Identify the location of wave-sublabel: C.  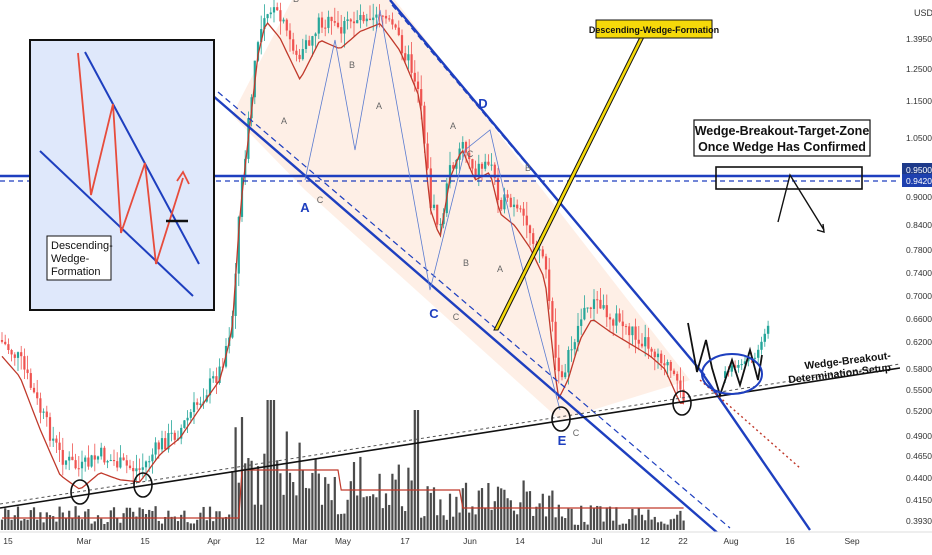
(470, 154).